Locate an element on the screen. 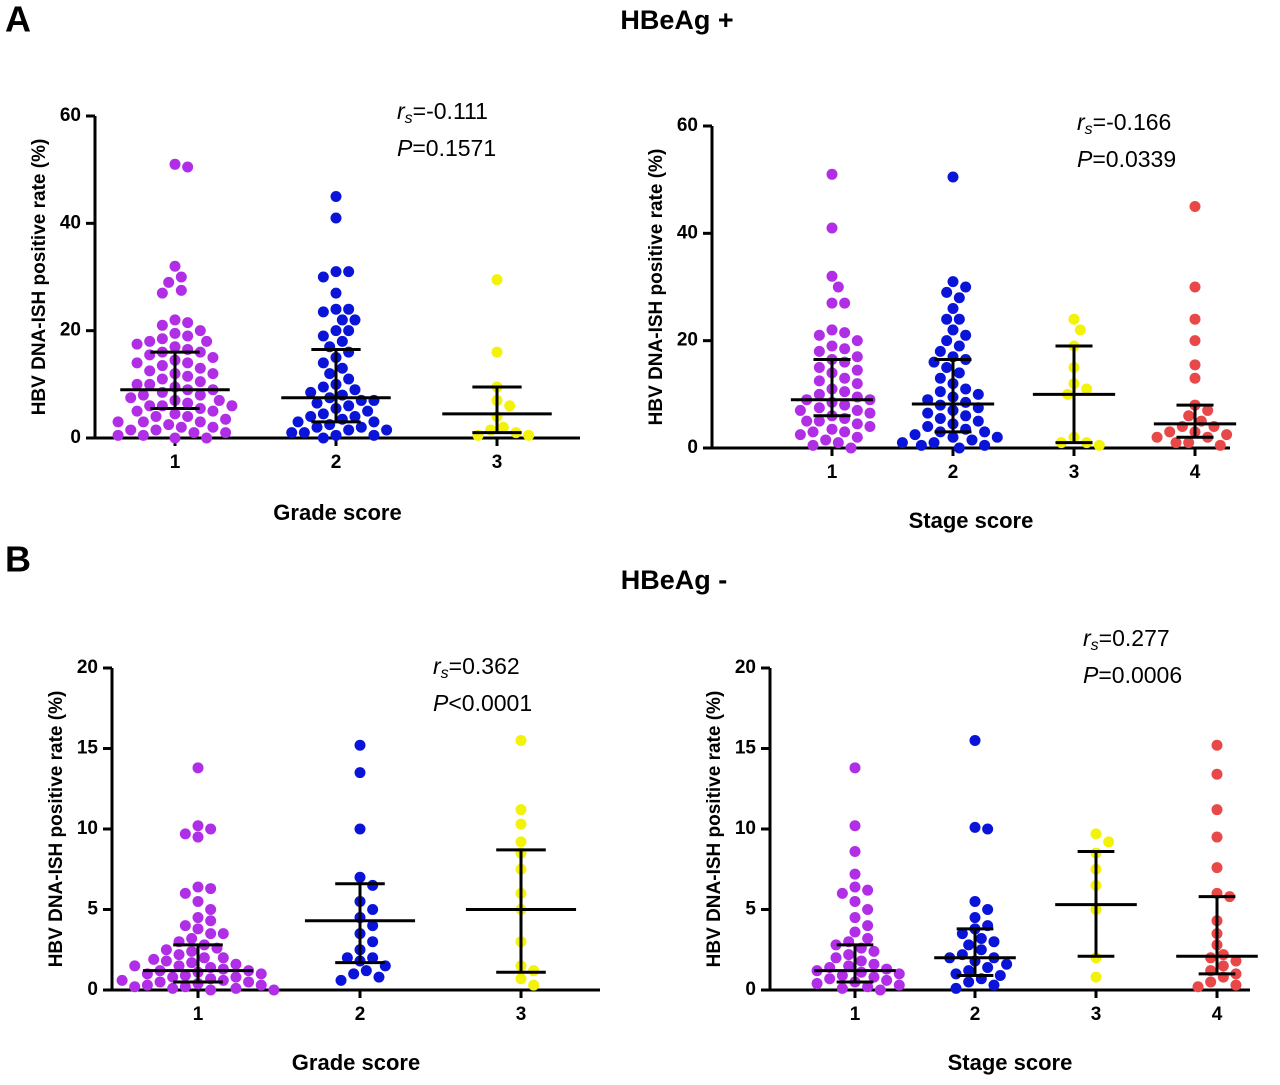  stat-r-symbol: r is located at coordinates (437, 666).